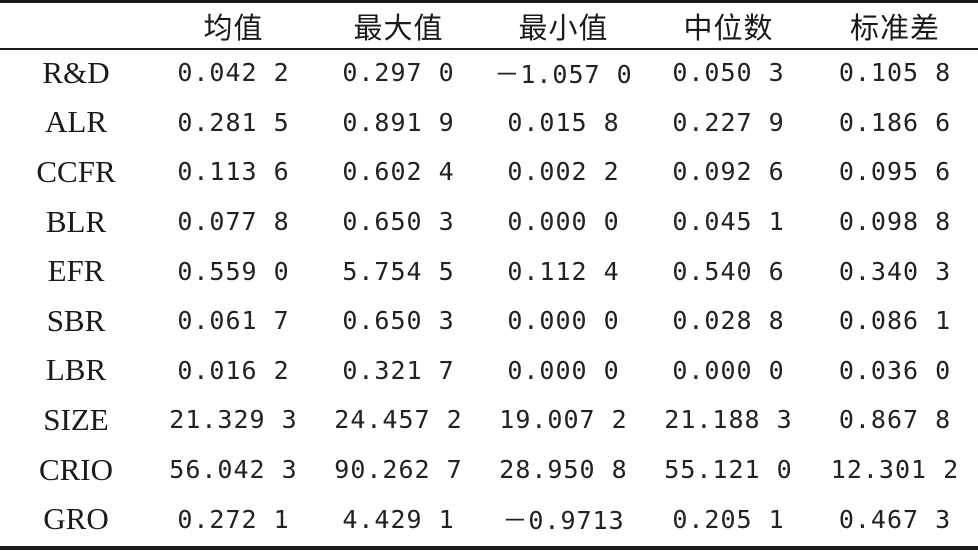 Image resolution: width=978 pixels, height=551 pixels. I want to click on table-bottom-rule, so click(489, 548).